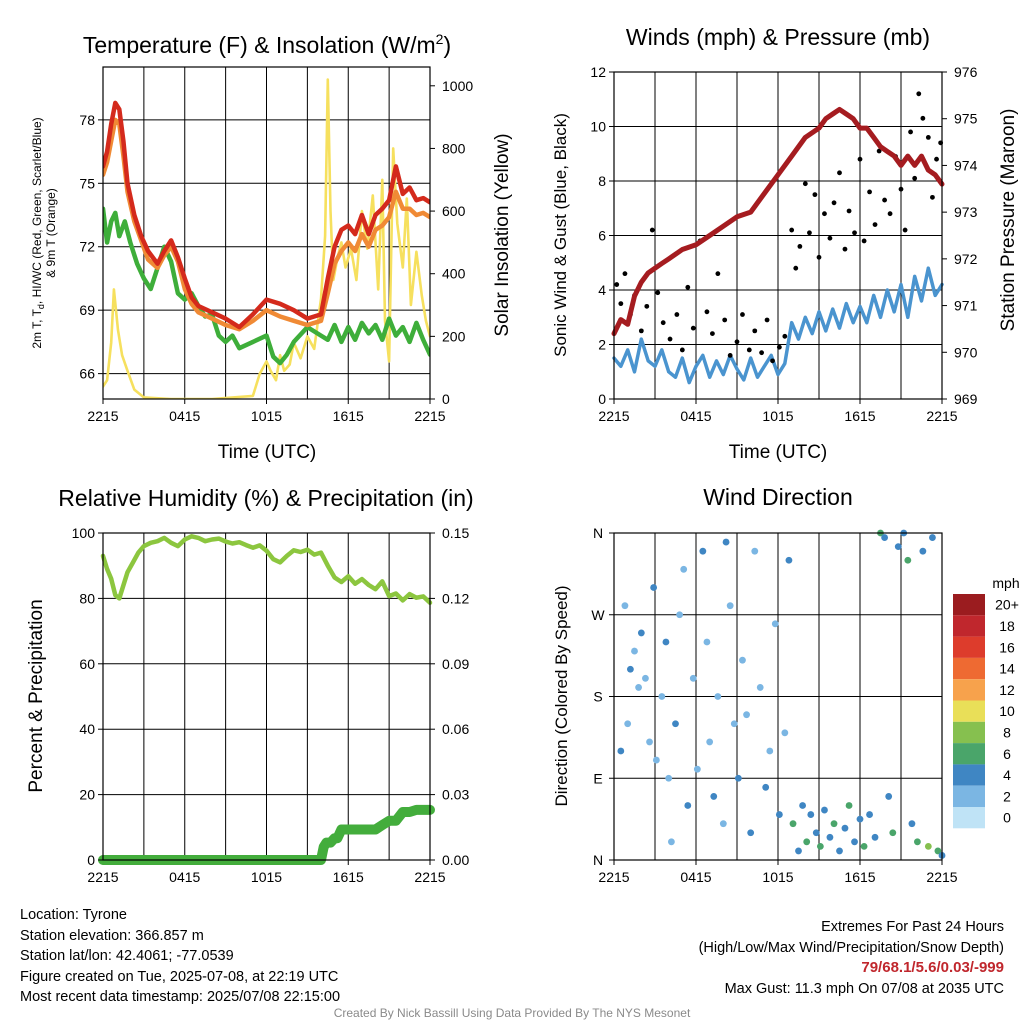  I want to click on temperature-title: Temperature (F) & Insolation (W/m2), so click(267, 44).